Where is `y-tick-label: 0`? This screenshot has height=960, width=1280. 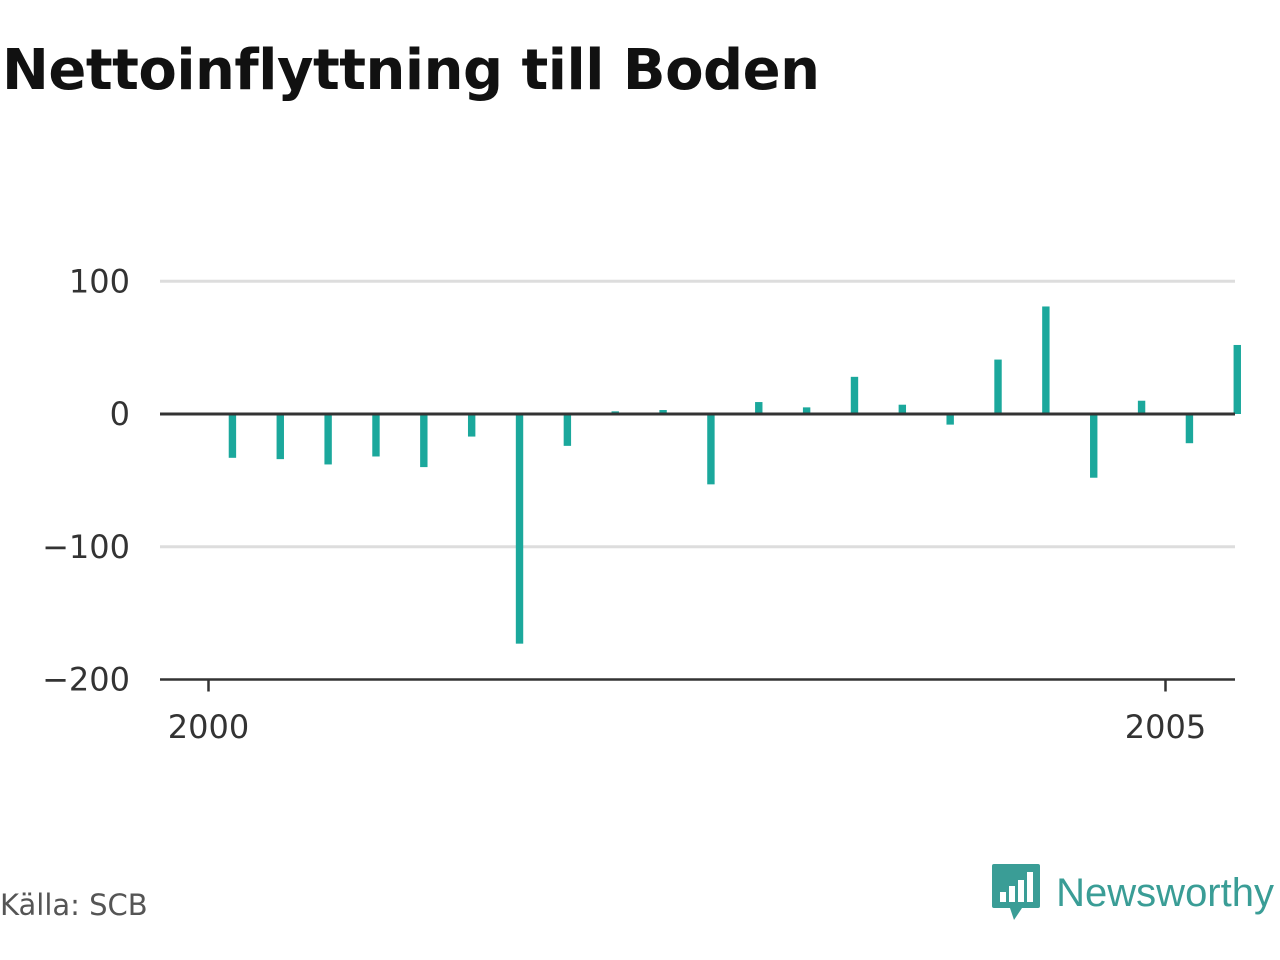
y-tick-label: 0 is located at coordinates (120, 414).